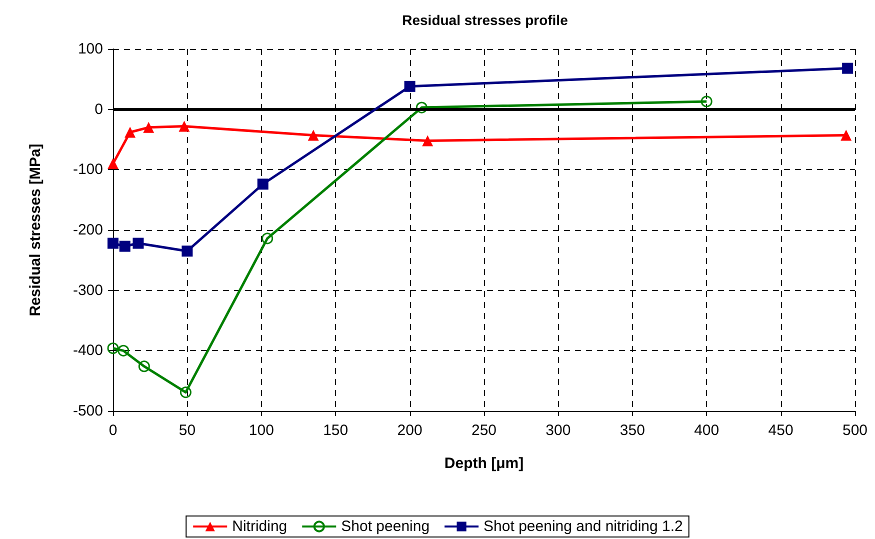 This screenshot has height=539, width=875. I want to click on y-tick-label: 0, so click(98, 109).